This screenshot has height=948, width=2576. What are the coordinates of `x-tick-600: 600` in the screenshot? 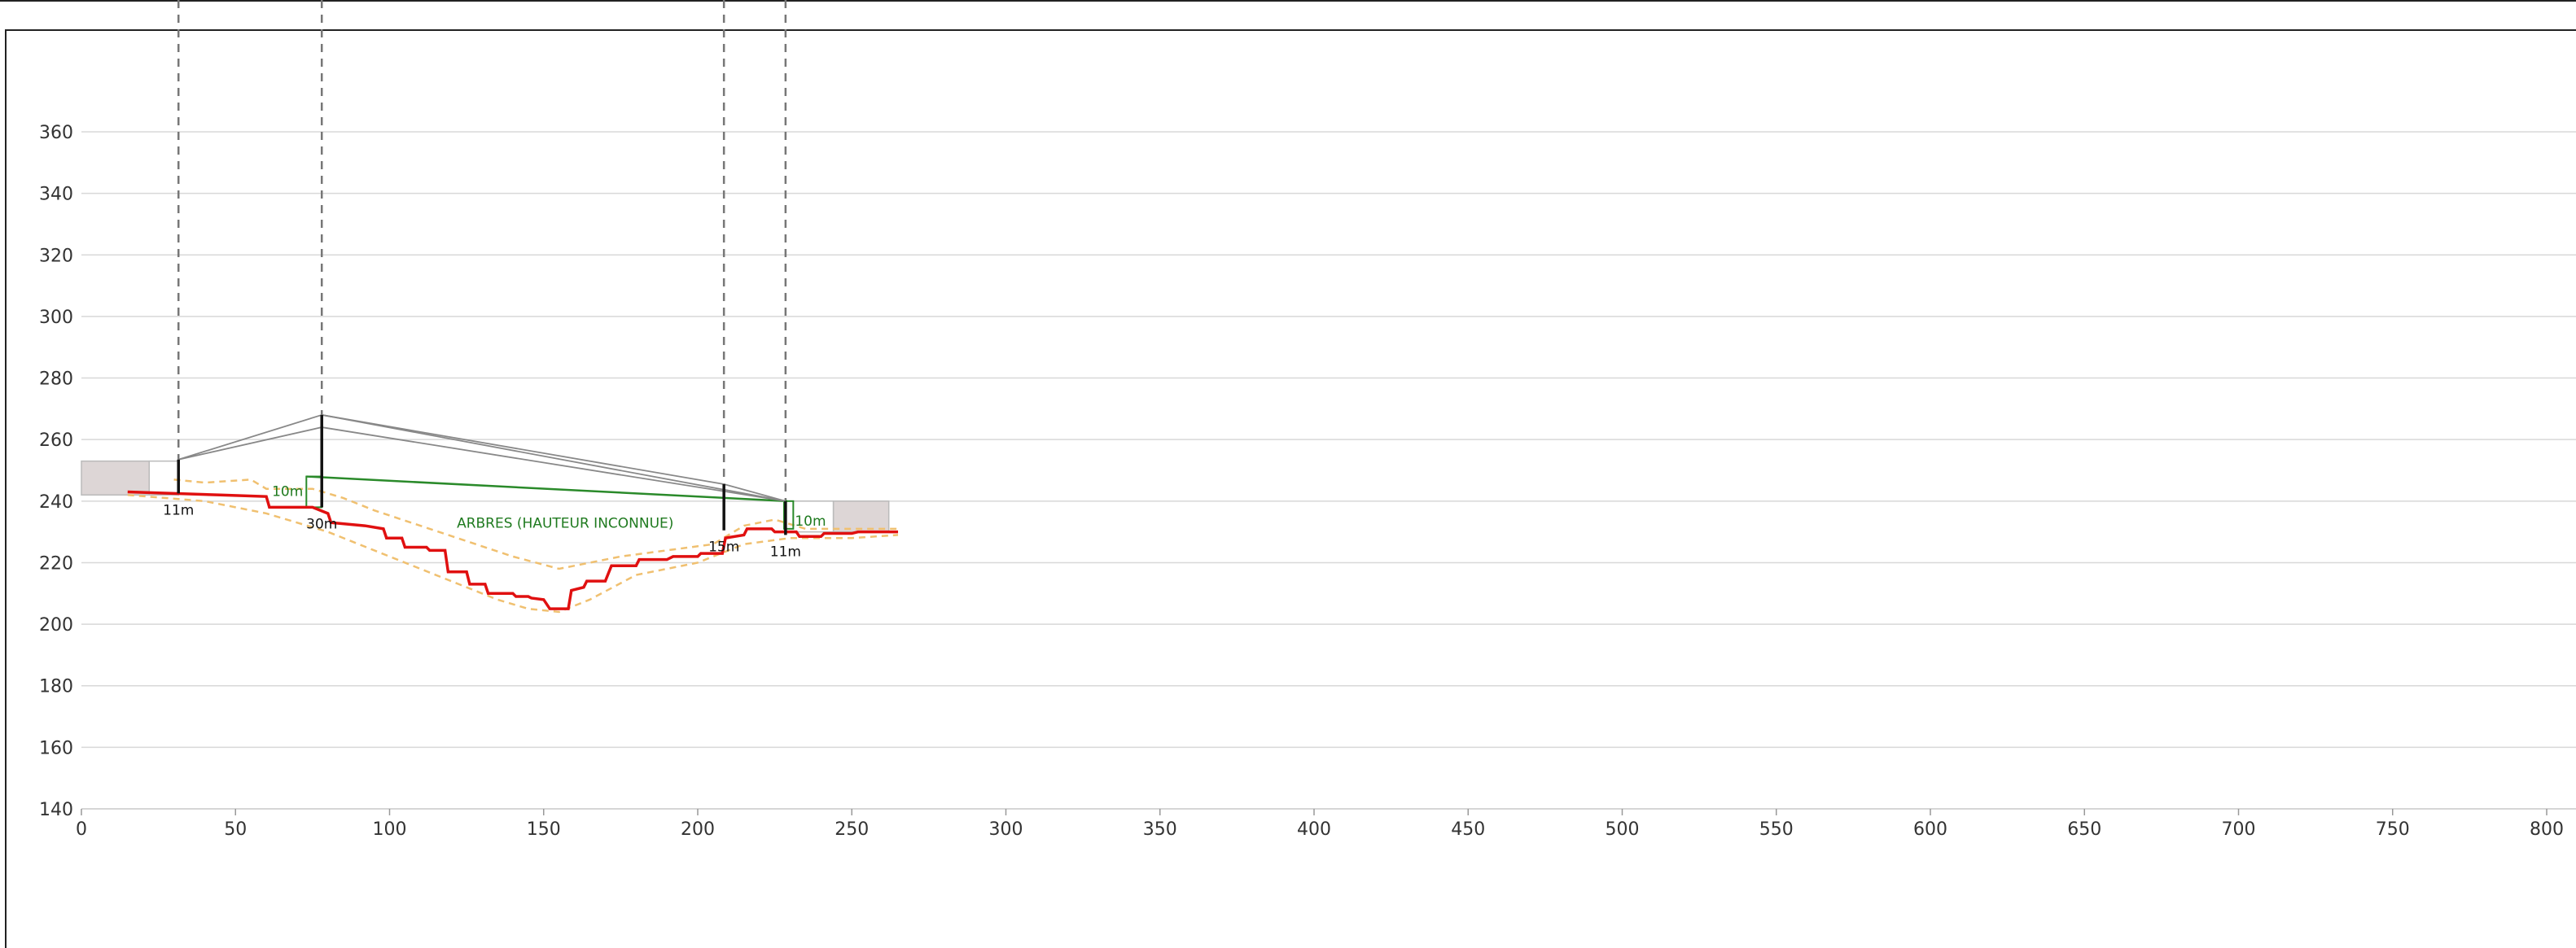 It's located at (1930, 829).